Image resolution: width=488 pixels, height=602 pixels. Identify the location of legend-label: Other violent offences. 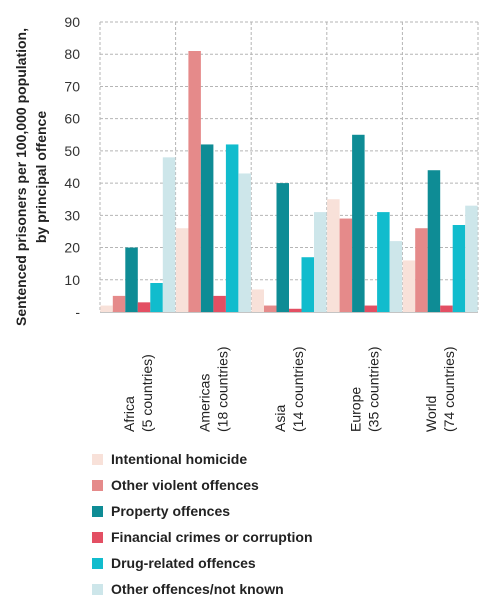
(185, 485).